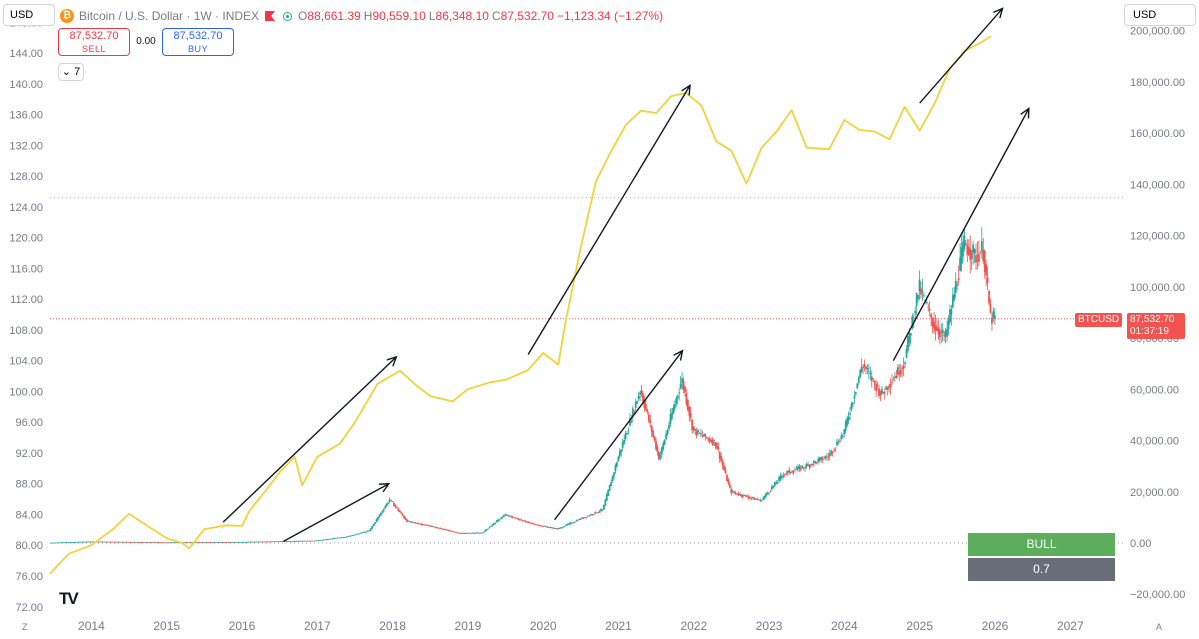 This screenshot has width=1199, height=639. What do you see at coordinates (288, 16) in the screenshot?
I see `market-status-icon` at bounding box center [288, 16].